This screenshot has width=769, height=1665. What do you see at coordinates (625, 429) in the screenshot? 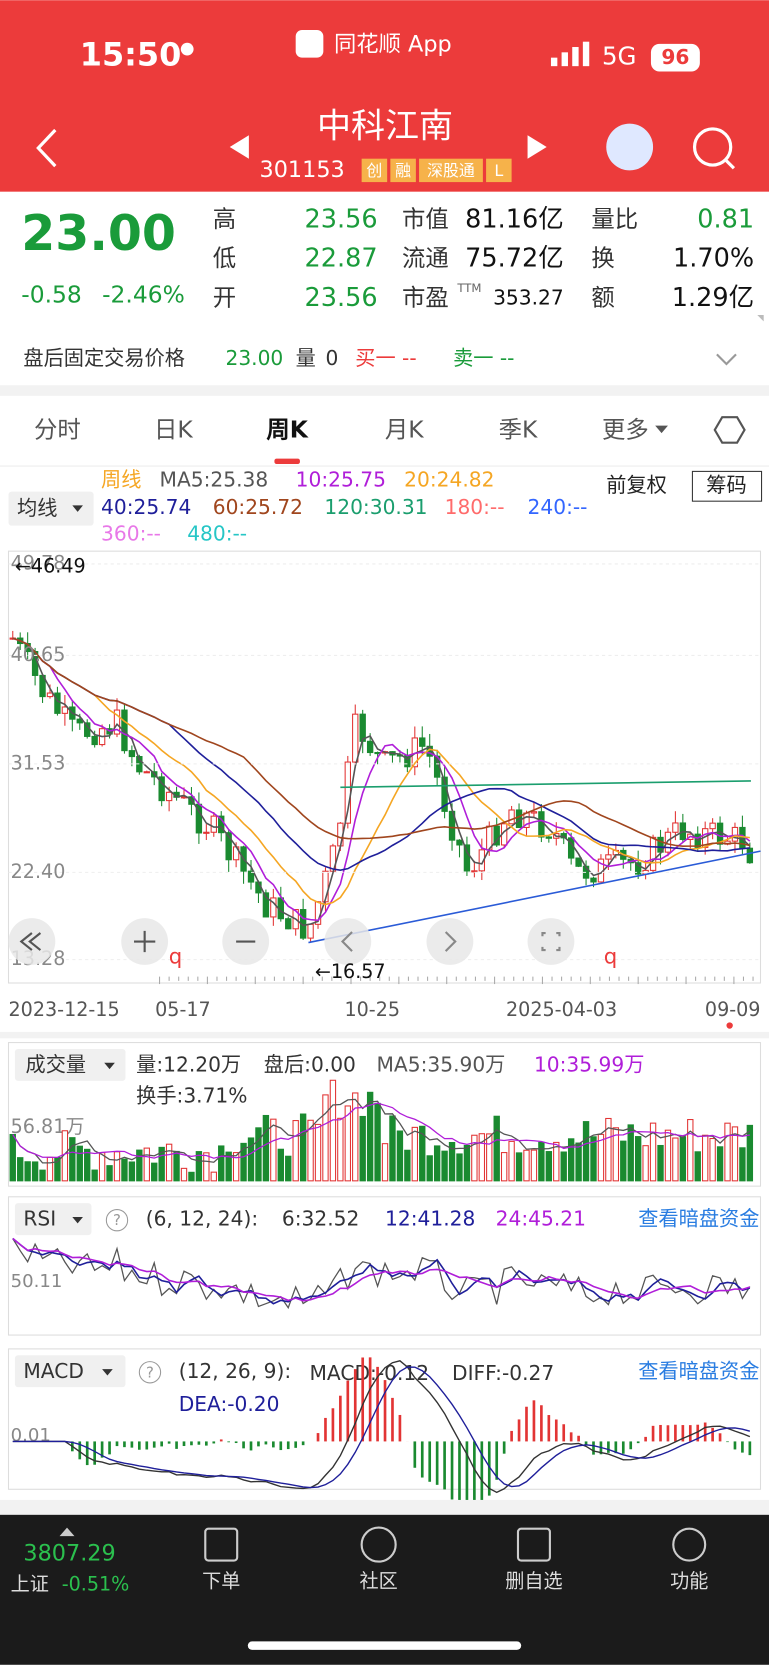
I see `tab: 更多` at bounding box center [625, 429].